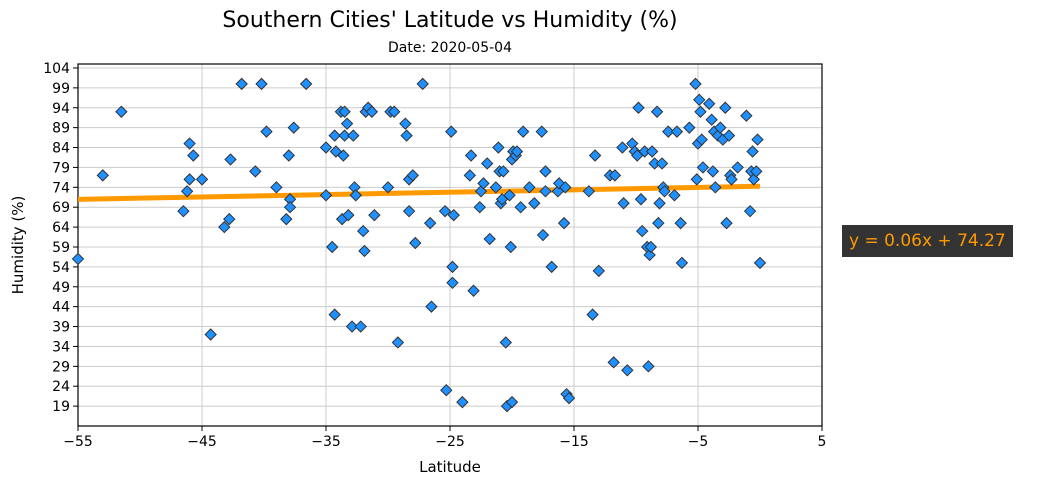 This screenshot has height=487, width=1046. I want to click on y-tick-label: 64, so click(61, 228).